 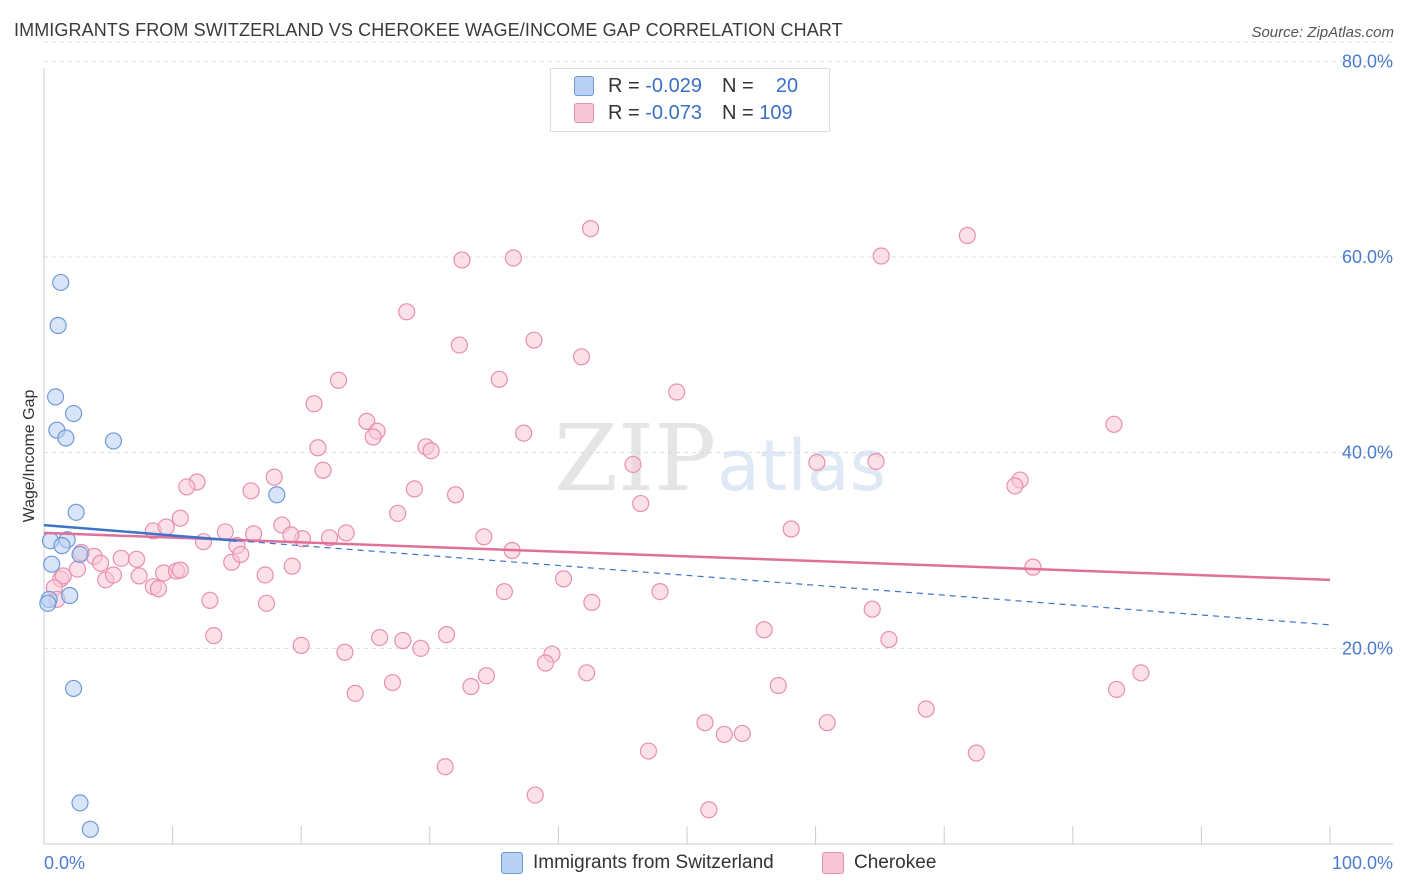 I want to click on legend-row-cherokee: R = -0.073 N = 109, so click(x=671, y=113).